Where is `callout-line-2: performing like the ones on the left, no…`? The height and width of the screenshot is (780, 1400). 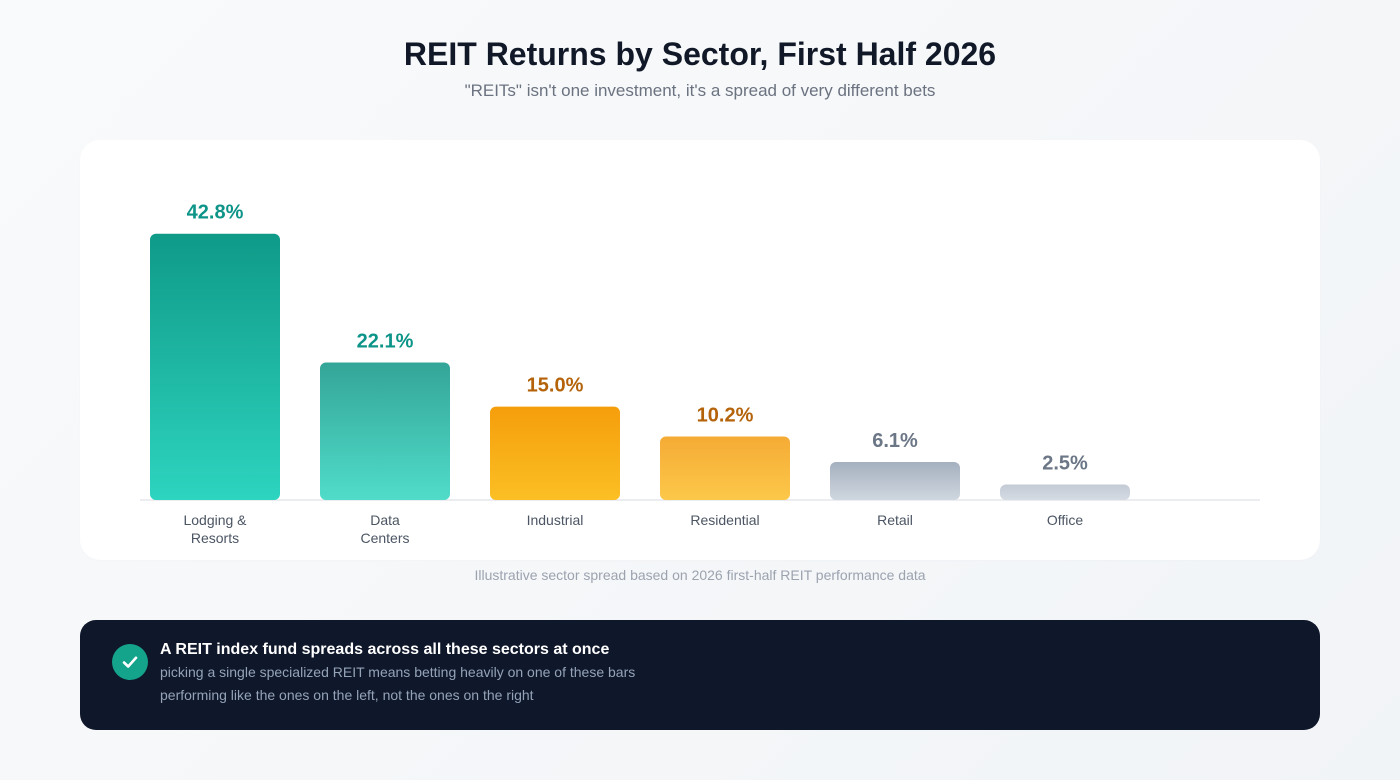
callout-line-2: performing like the ones on the left, no… is located at coordinates (347, 695).